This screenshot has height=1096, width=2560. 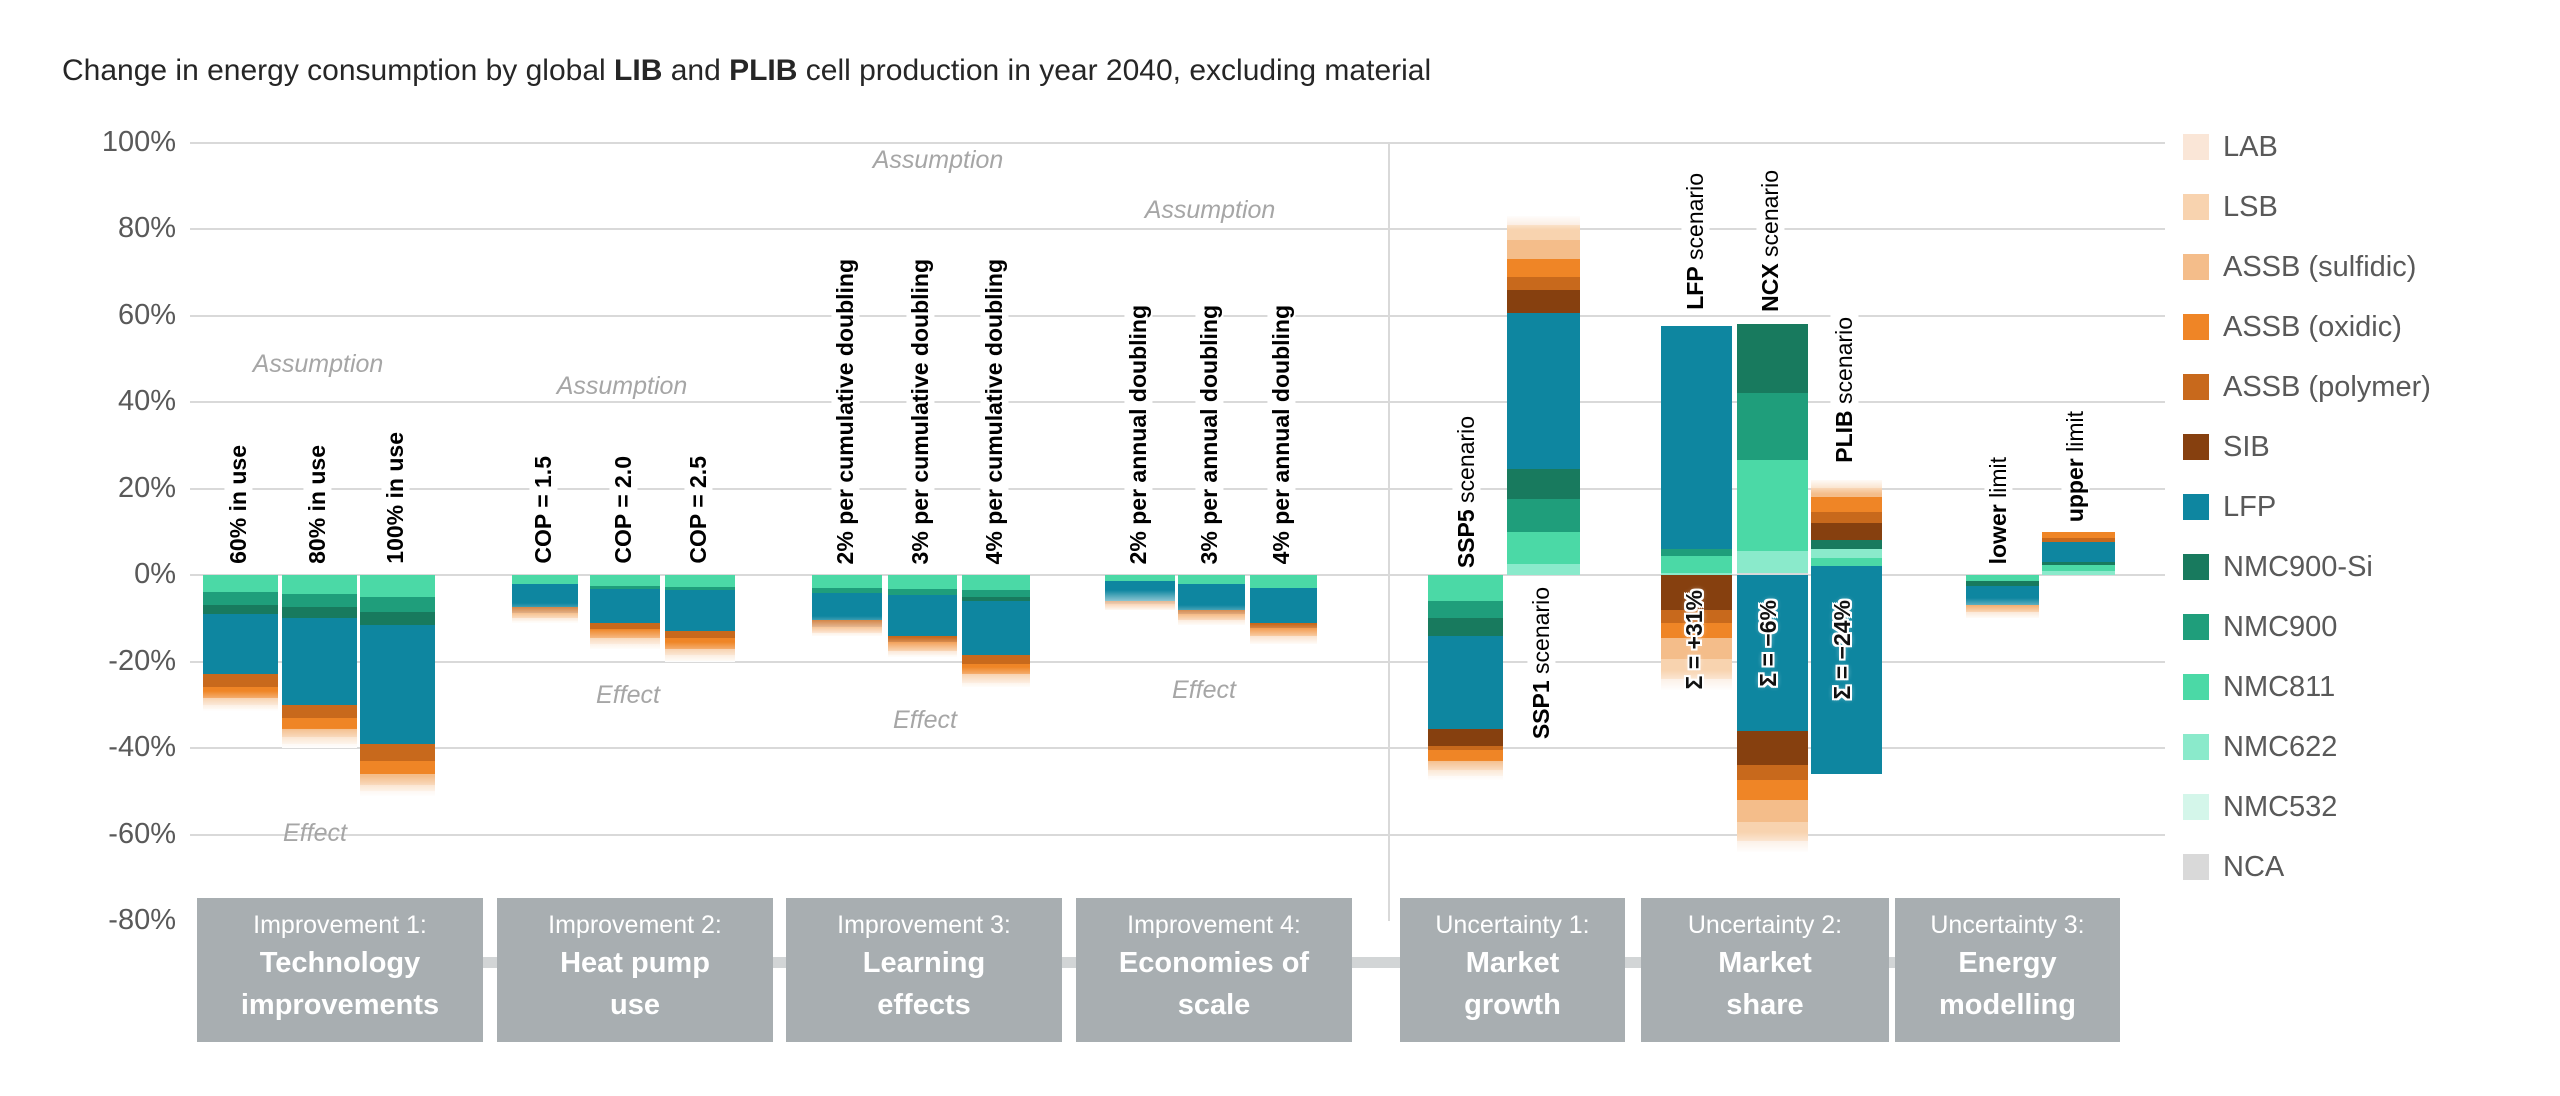 I want to click on legend-swatch-nmc811, so click(x=2196, y=687).